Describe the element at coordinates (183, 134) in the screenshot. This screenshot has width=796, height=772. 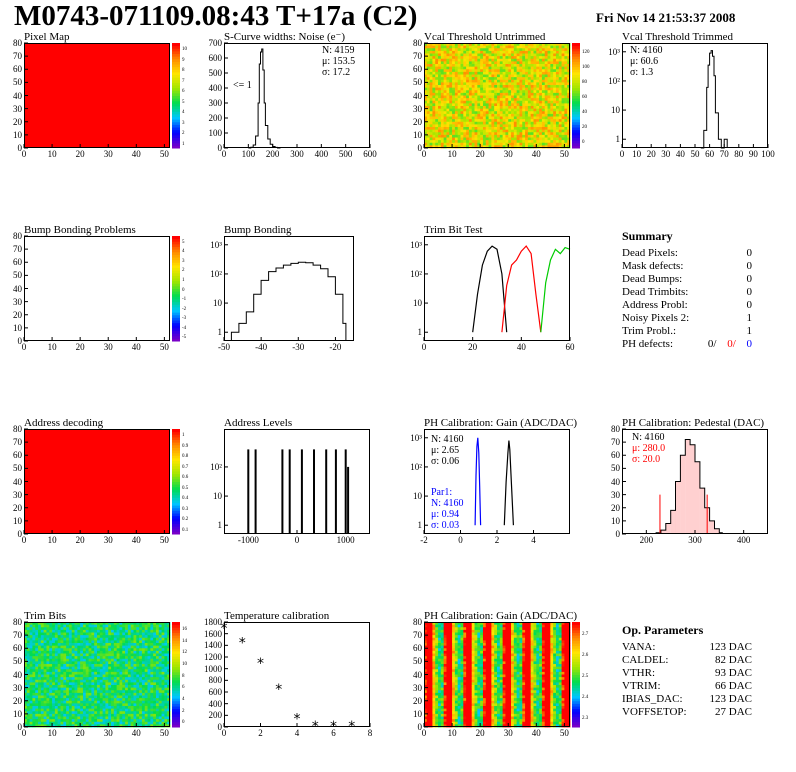
I see `z-tick-label: 2` at that location.